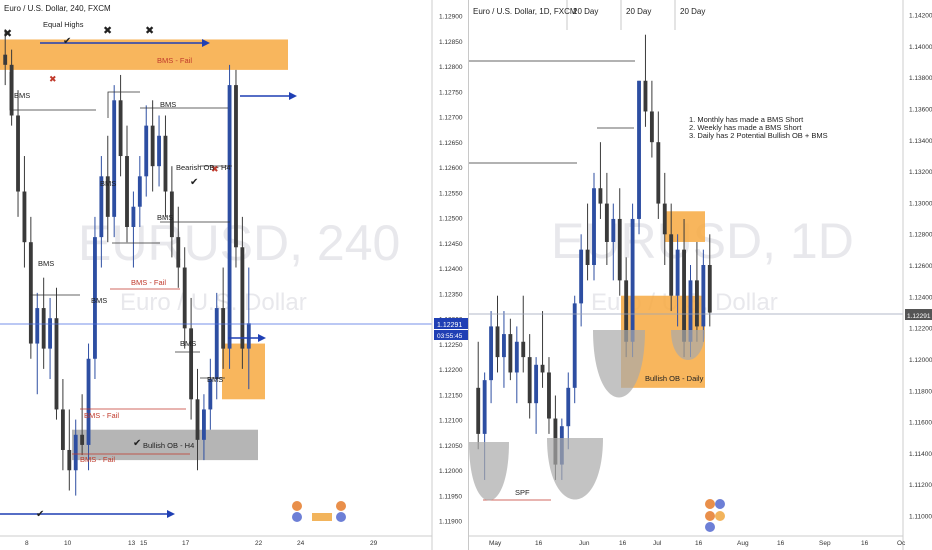  Describe the element at coordinates (920, 235) in the screenshot. I see `price-tick-label: 1.12800` at that location.